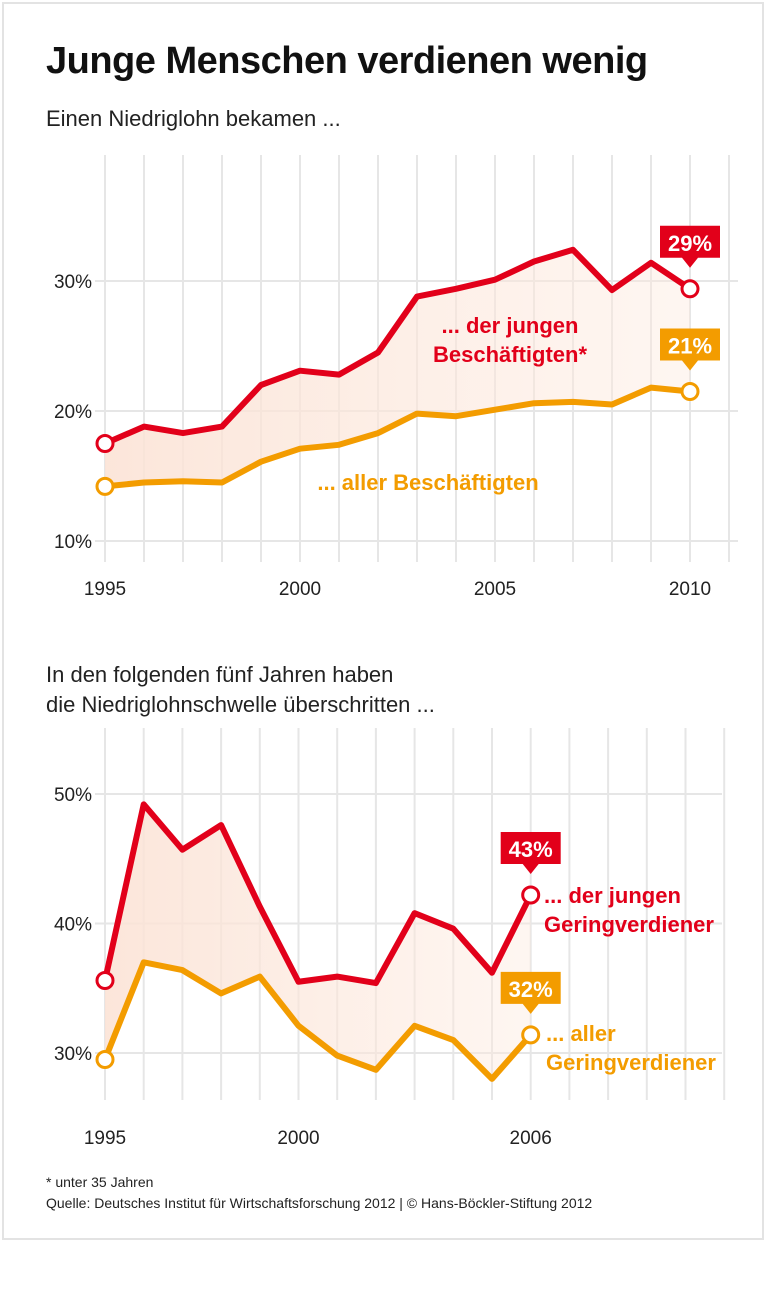 Image resolution: width=768 pixels, height=1308 pixels. Describe the element at coordinates (690, 346) in the screenshot. I see `value-badge-label: 21%` at that location.